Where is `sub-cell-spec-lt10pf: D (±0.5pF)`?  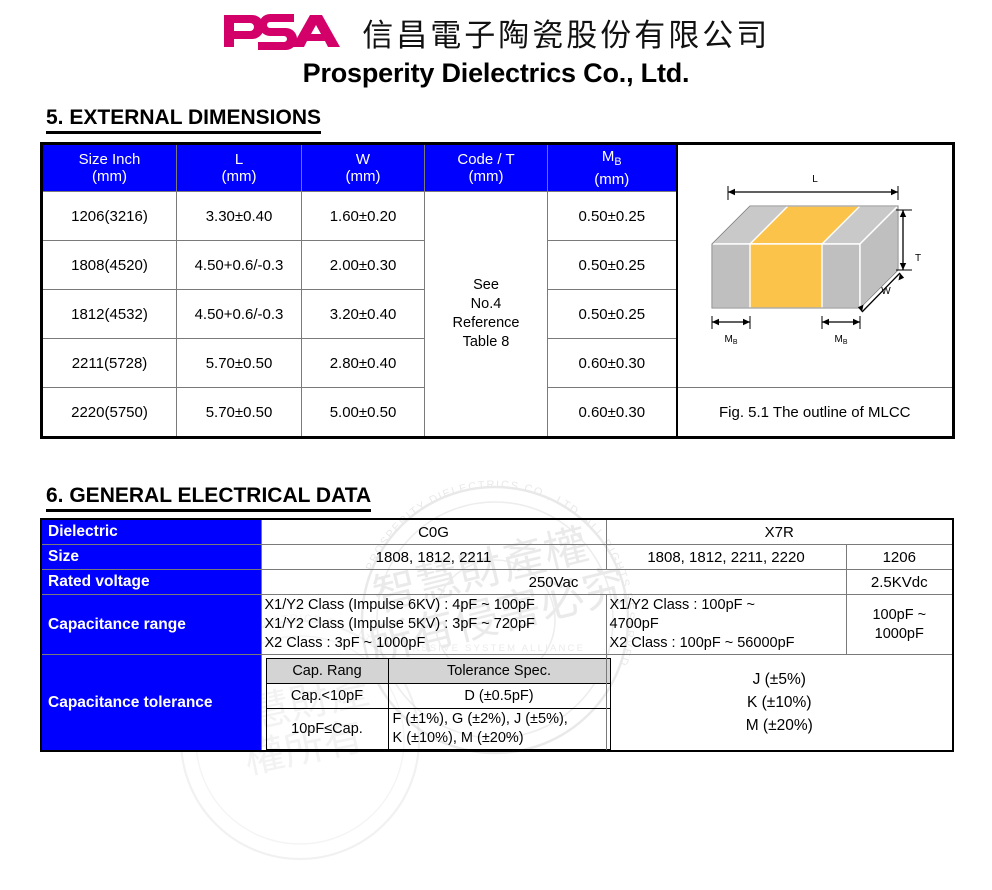 sub-cell-spec-lt10pf: D (±0.5pF) is located at coordinates (499, 696).